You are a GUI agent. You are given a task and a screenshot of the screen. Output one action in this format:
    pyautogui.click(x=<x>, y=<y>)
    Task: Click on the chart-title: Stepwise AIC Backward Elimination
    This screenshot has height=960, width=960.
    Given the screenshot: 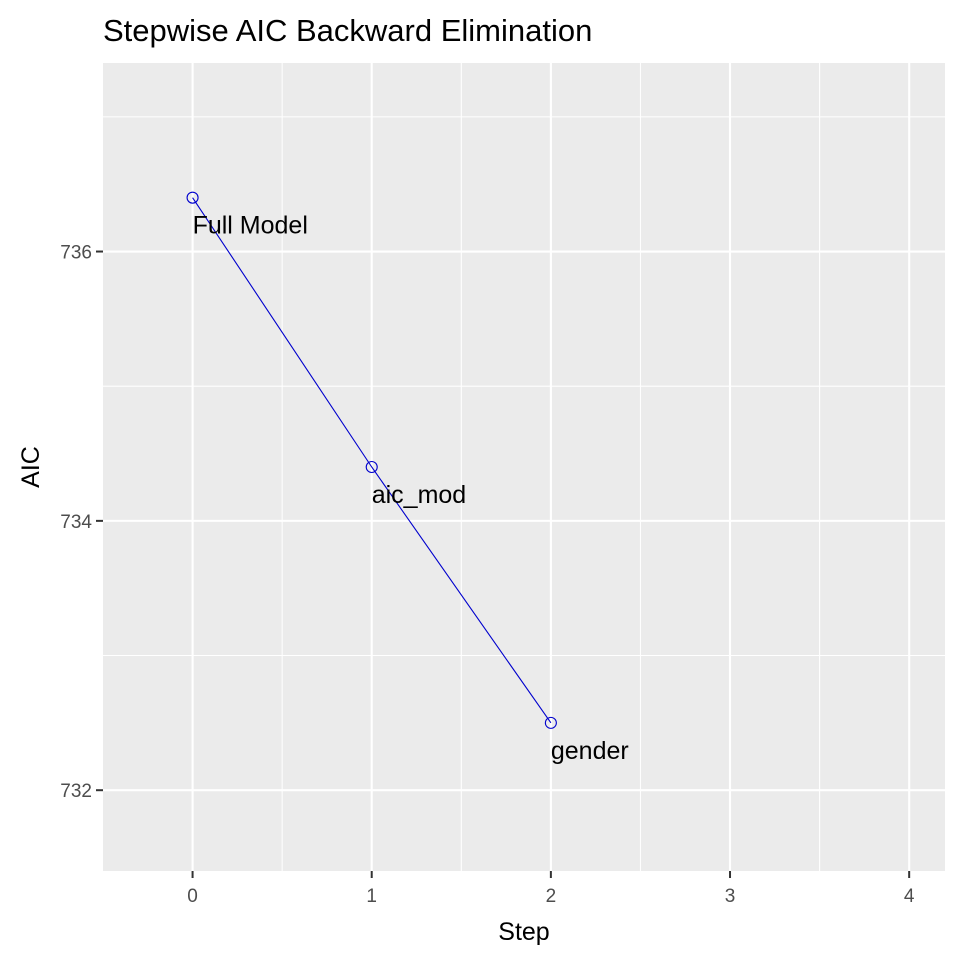 What is the action you would take?
    pyautogui.click(x=347, y=30)
    